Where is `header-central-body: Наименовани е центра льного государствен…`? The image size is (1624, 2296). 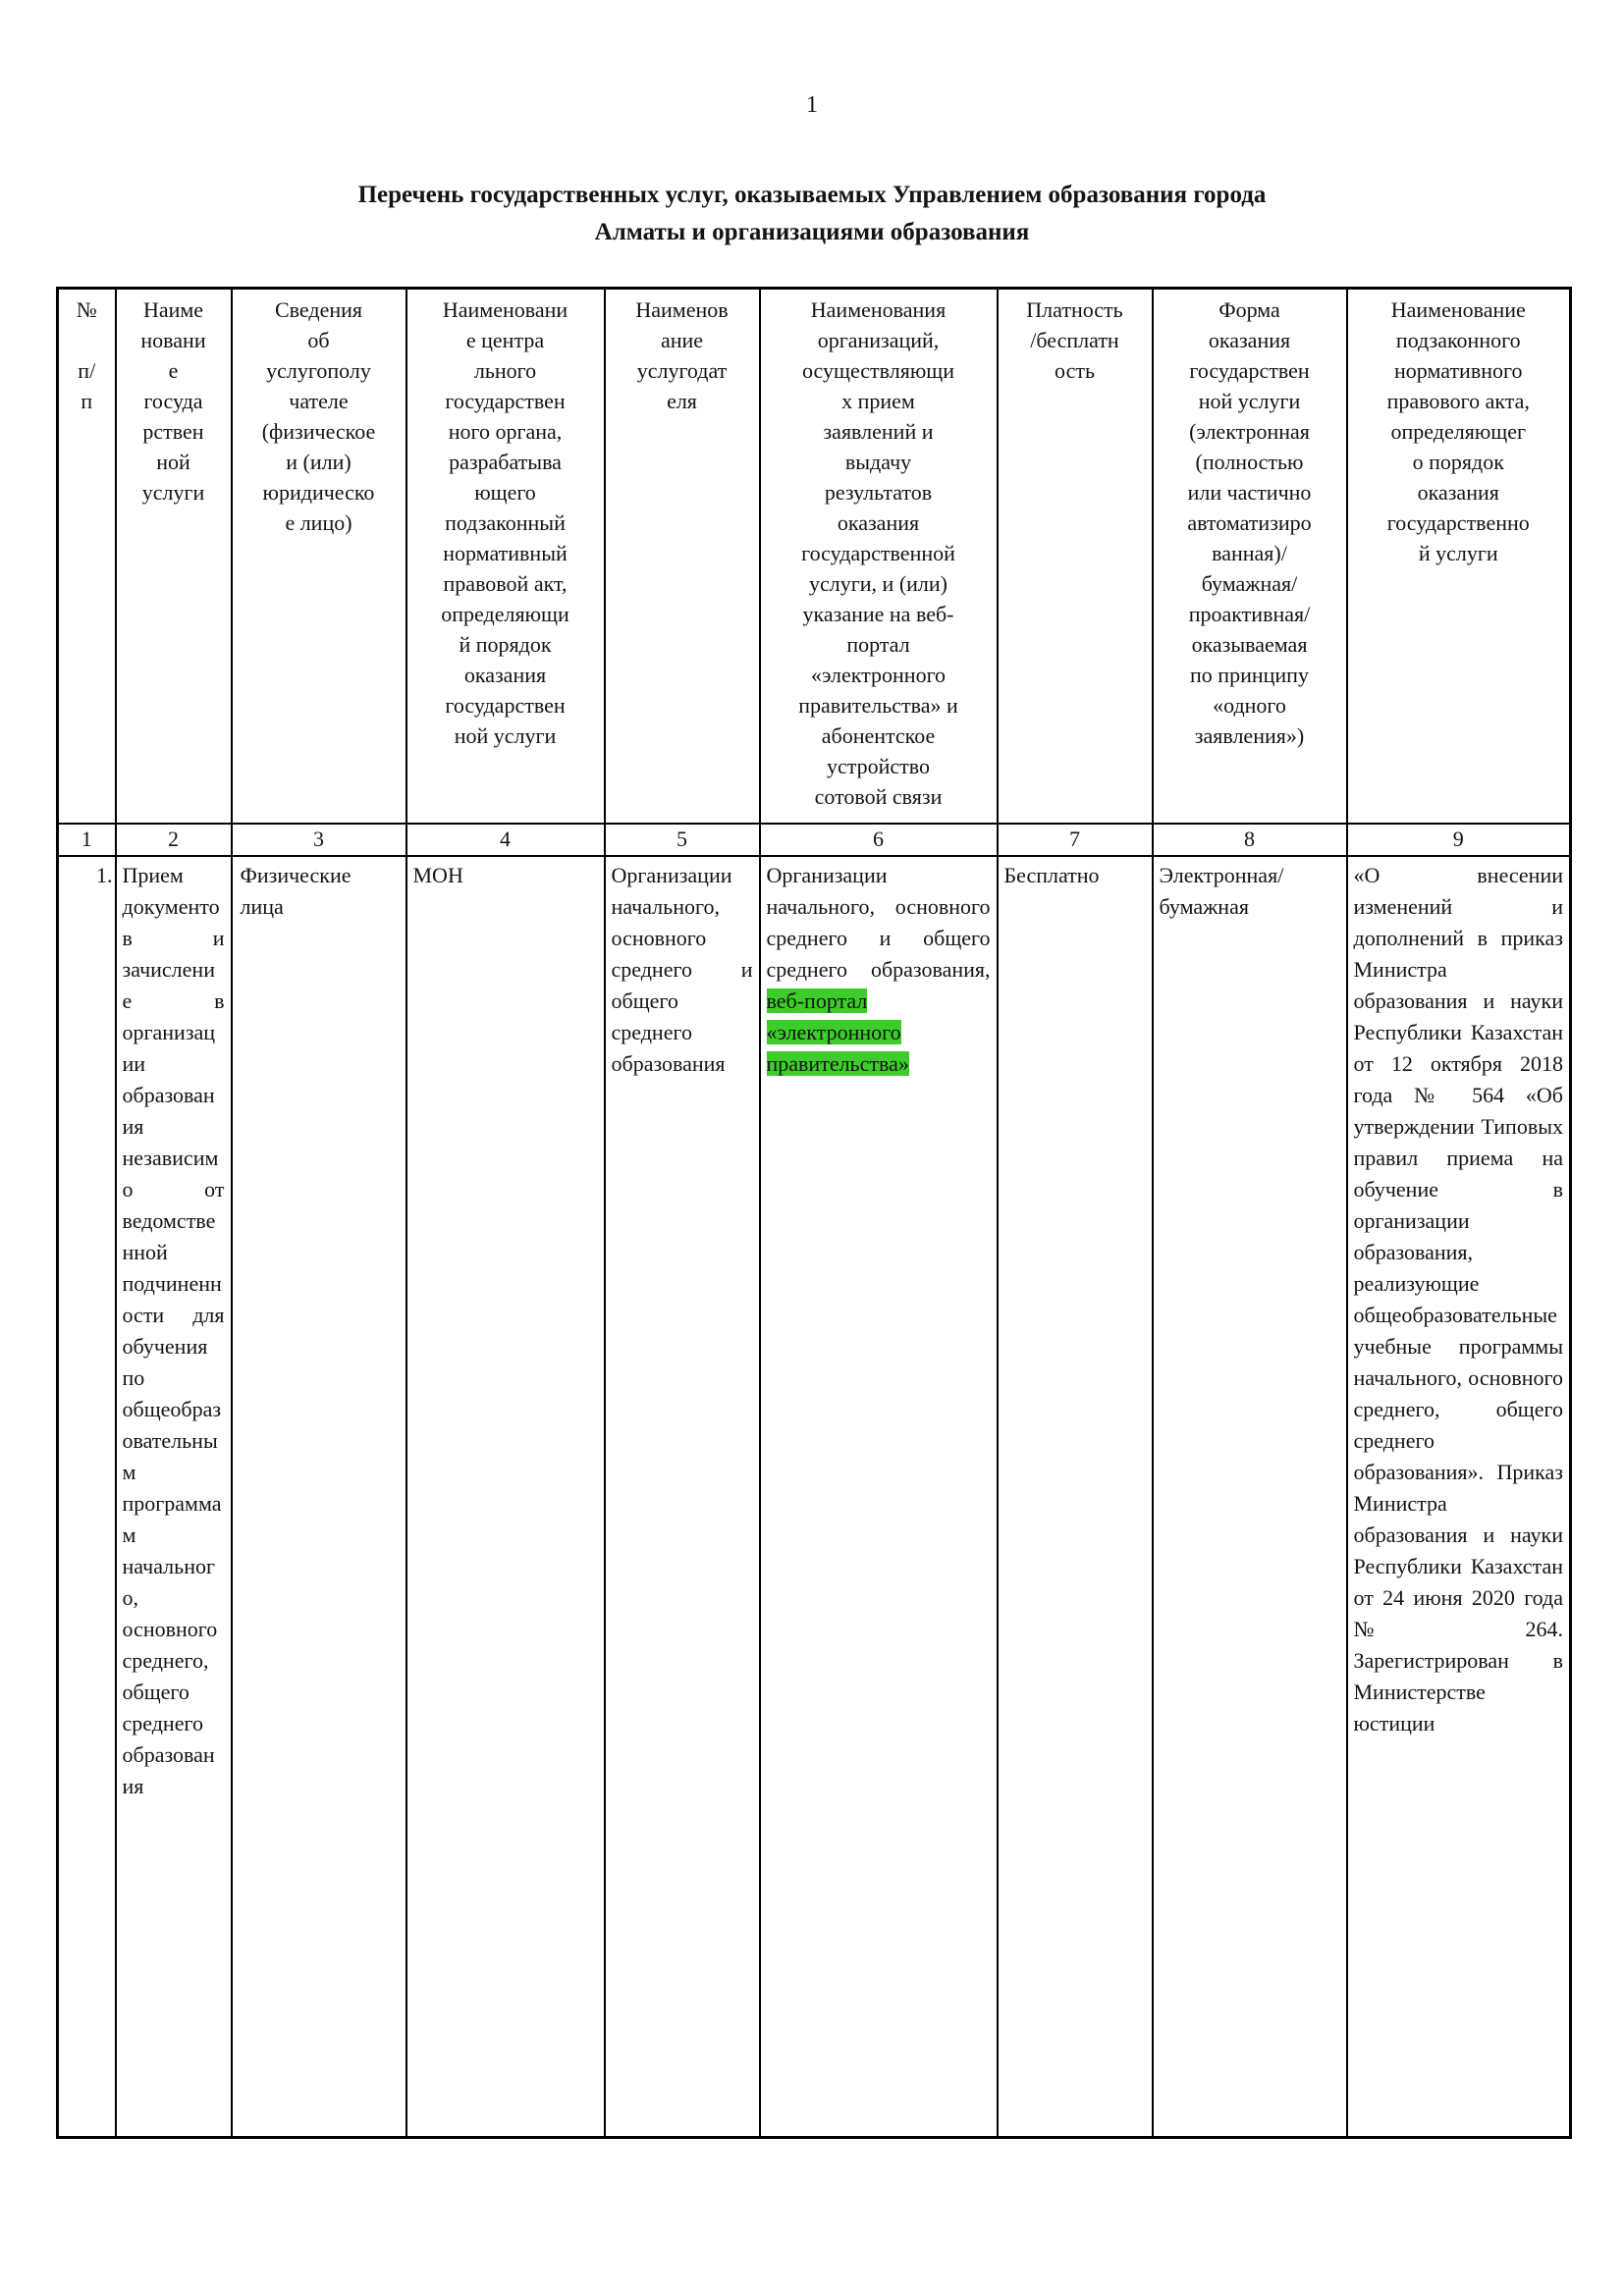
header-central-body: Наименовани е центра льного государствен… is located at coordinates (505, 556).